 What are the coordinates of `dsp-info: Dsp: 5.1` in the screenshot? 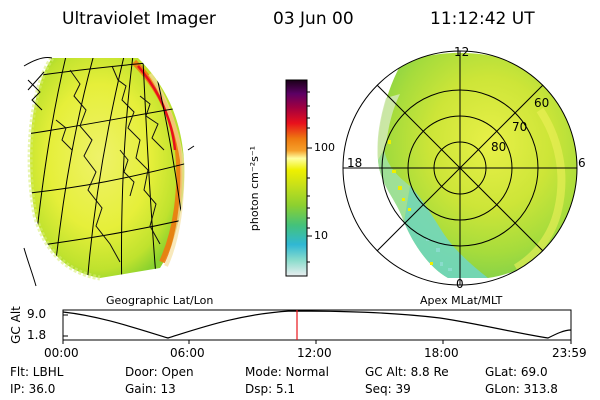 It's located at (270, 389).